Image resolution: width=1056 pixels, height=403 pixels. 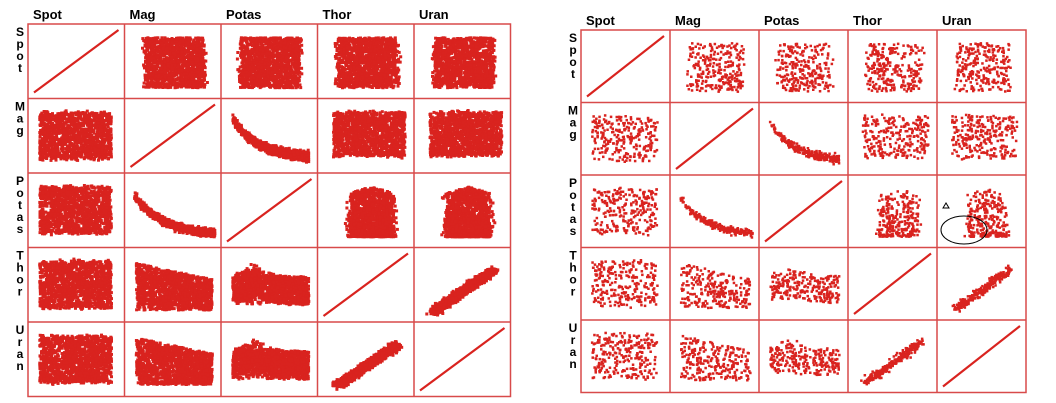 I want to click on dense-row-label: Uran, so click(x=20, y=348).